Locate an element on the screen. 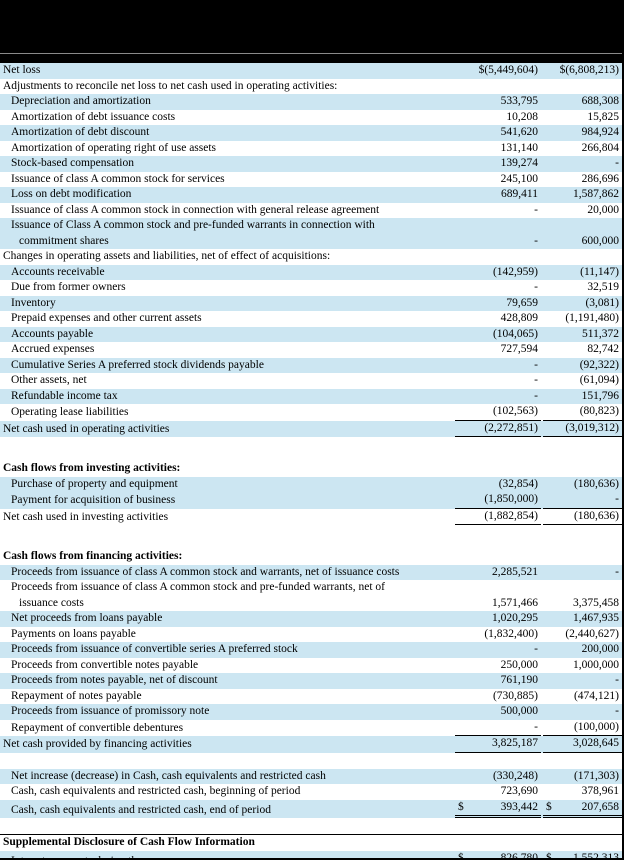 This screenshot has height=860, width=624. row-label: Refundable income tax is located at coordinates (64, 395).